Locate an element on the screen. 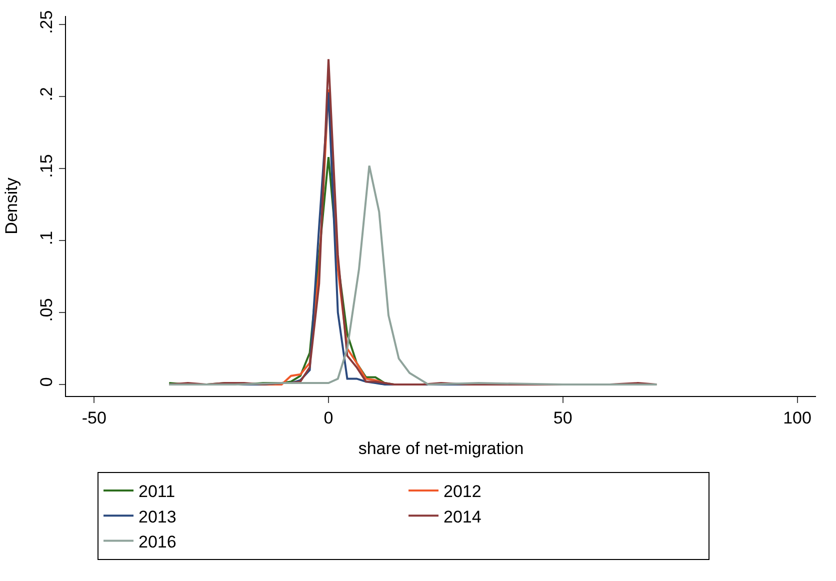  legend-label: 2011 is located at coordinates (157, 492).